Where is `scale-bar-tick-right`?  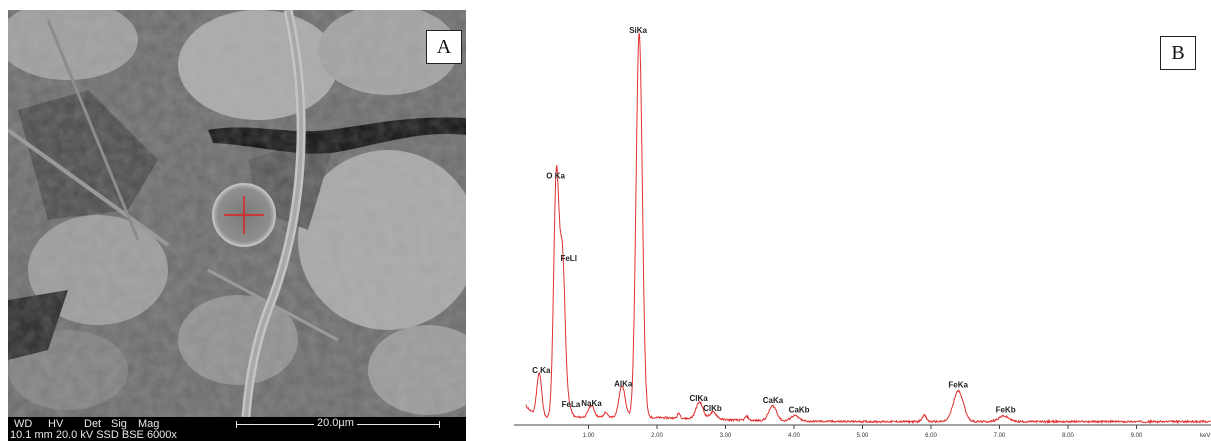 scale-bar-tick-right is located at coordinates (439, 424).